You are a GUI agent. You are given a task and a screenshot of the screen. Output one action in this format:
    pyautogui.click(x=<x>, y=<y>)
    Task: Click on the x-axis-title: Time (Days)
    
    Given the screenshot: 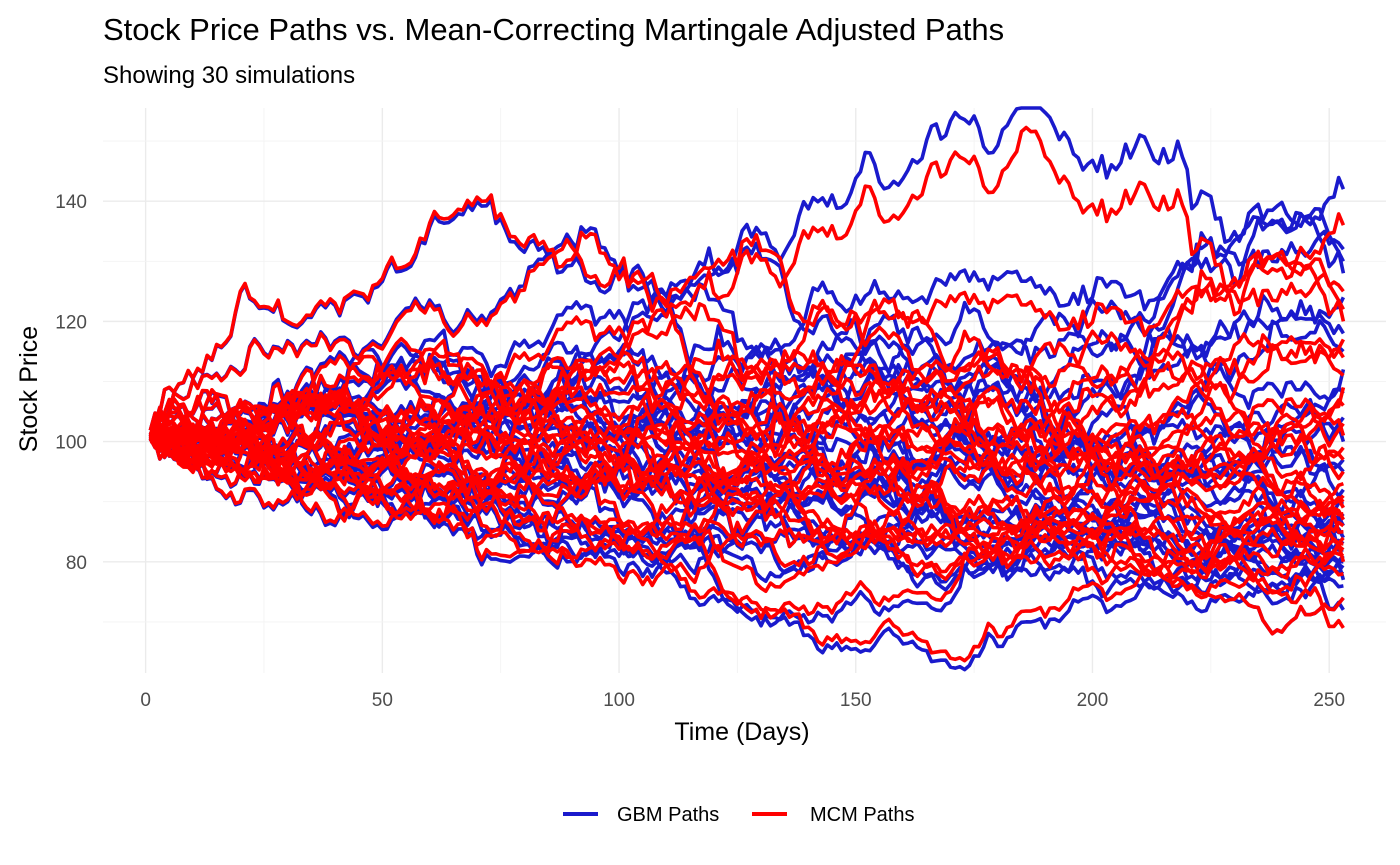 What is the action you would take?
    pyautogui.click(x=741, y=732)
    